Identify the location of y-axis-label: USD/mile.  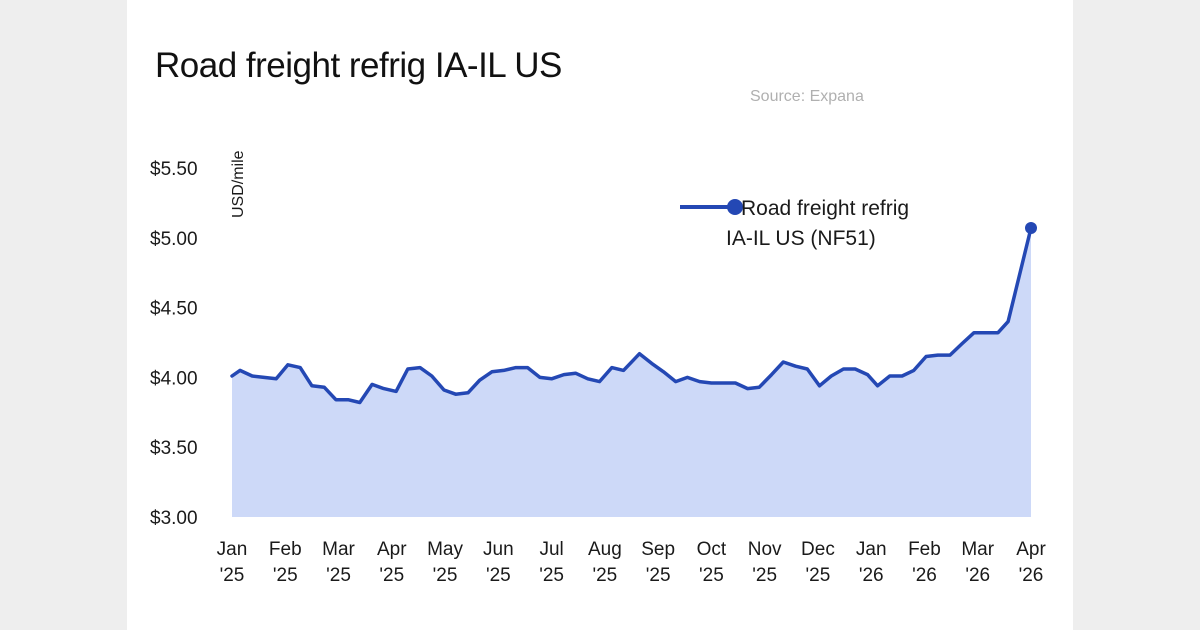
(238, 184).